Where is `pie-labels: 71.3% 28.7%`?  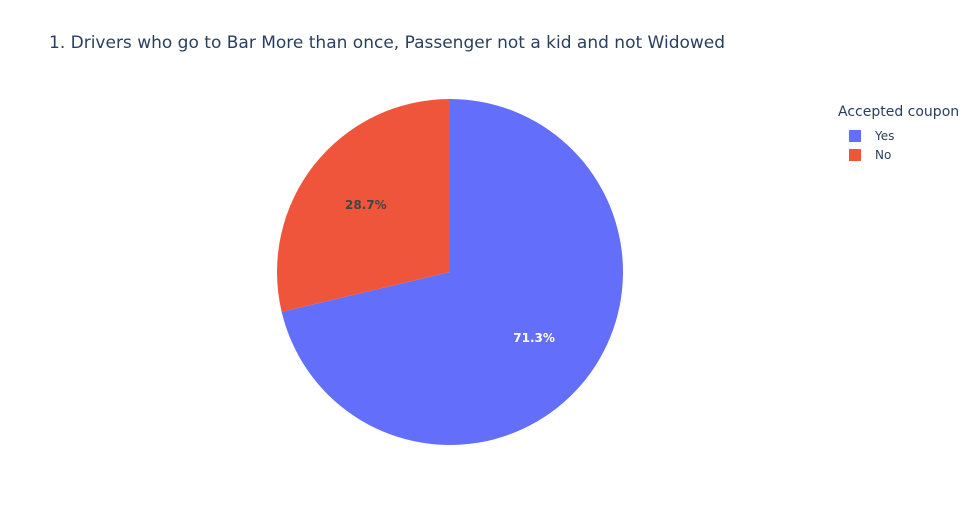
pie-labels: 71.3% 28.7% is located at coordinates (450, 271).